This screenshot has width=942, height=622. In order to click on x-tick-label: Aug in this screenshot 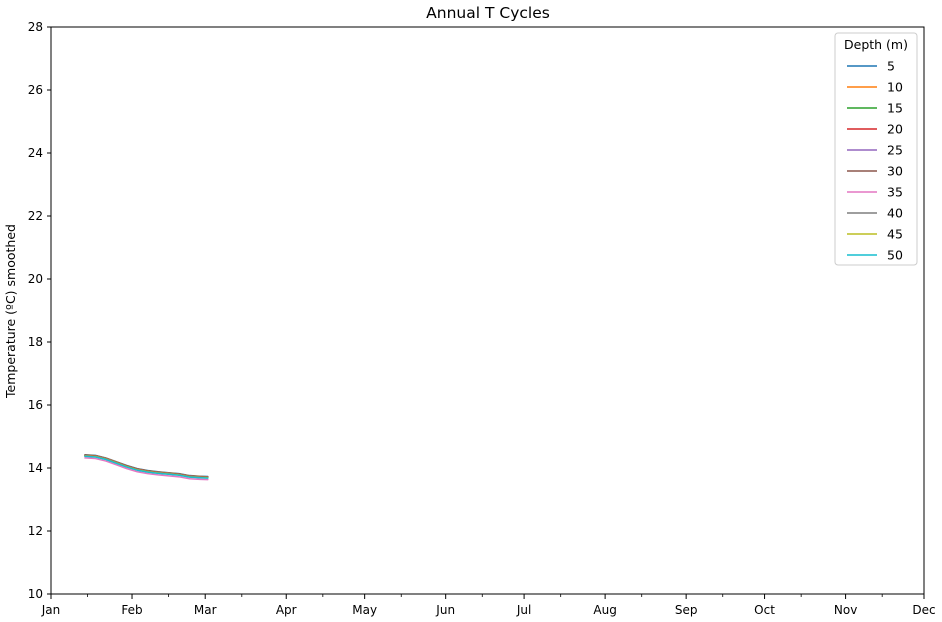, I will do `click(604, 610)`.